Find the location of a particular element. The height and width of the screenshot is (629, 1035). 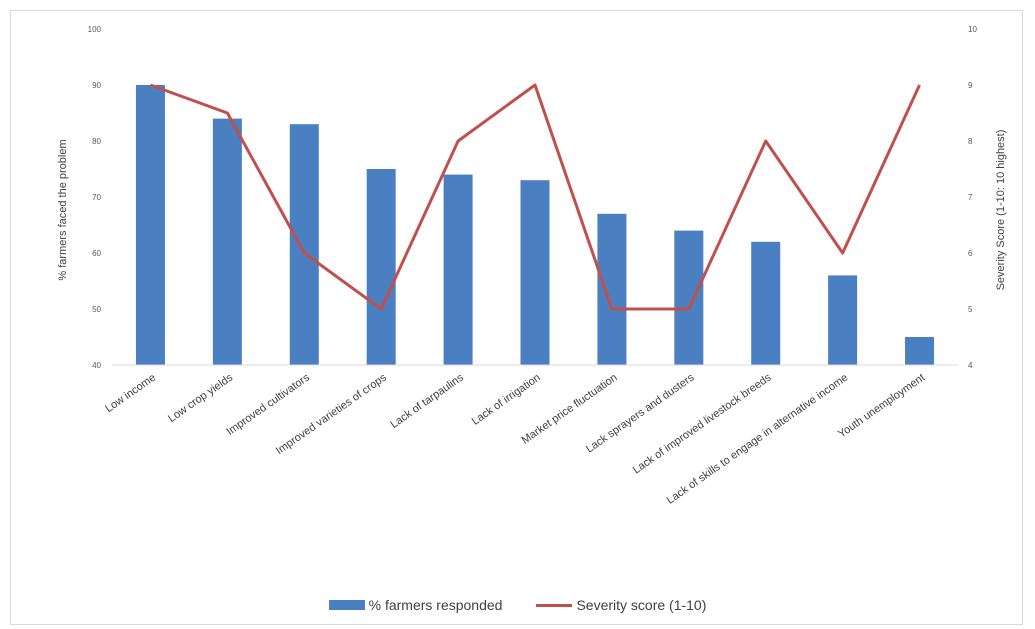

y2-tick-label: 10 is located at coordinates (972, 29).